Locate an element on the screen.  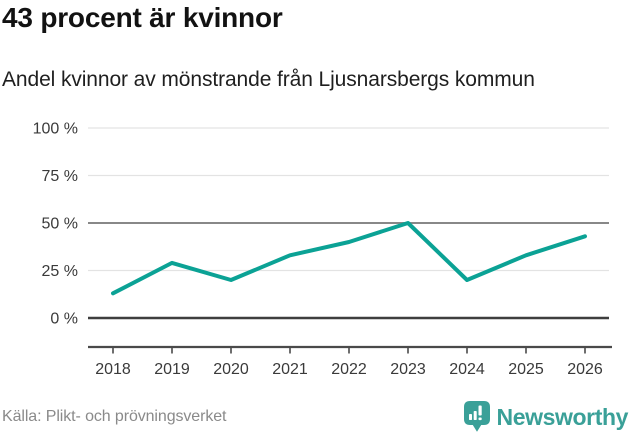
x-axis-tick-label: 2019 is located at coordinates (172, 369).